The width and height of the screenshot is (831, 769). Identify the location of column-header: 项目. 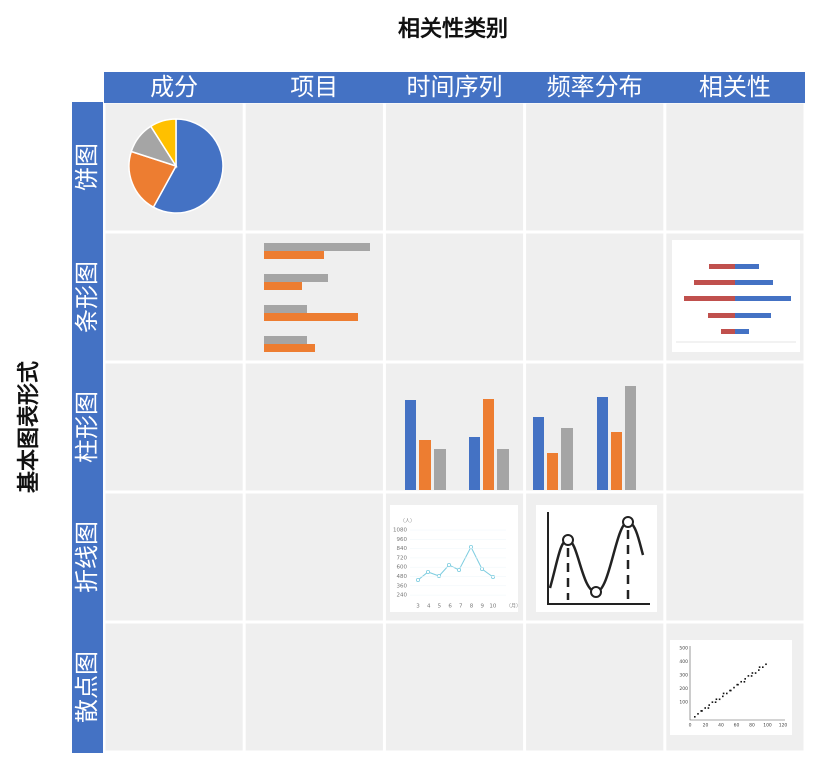
(314, 87).